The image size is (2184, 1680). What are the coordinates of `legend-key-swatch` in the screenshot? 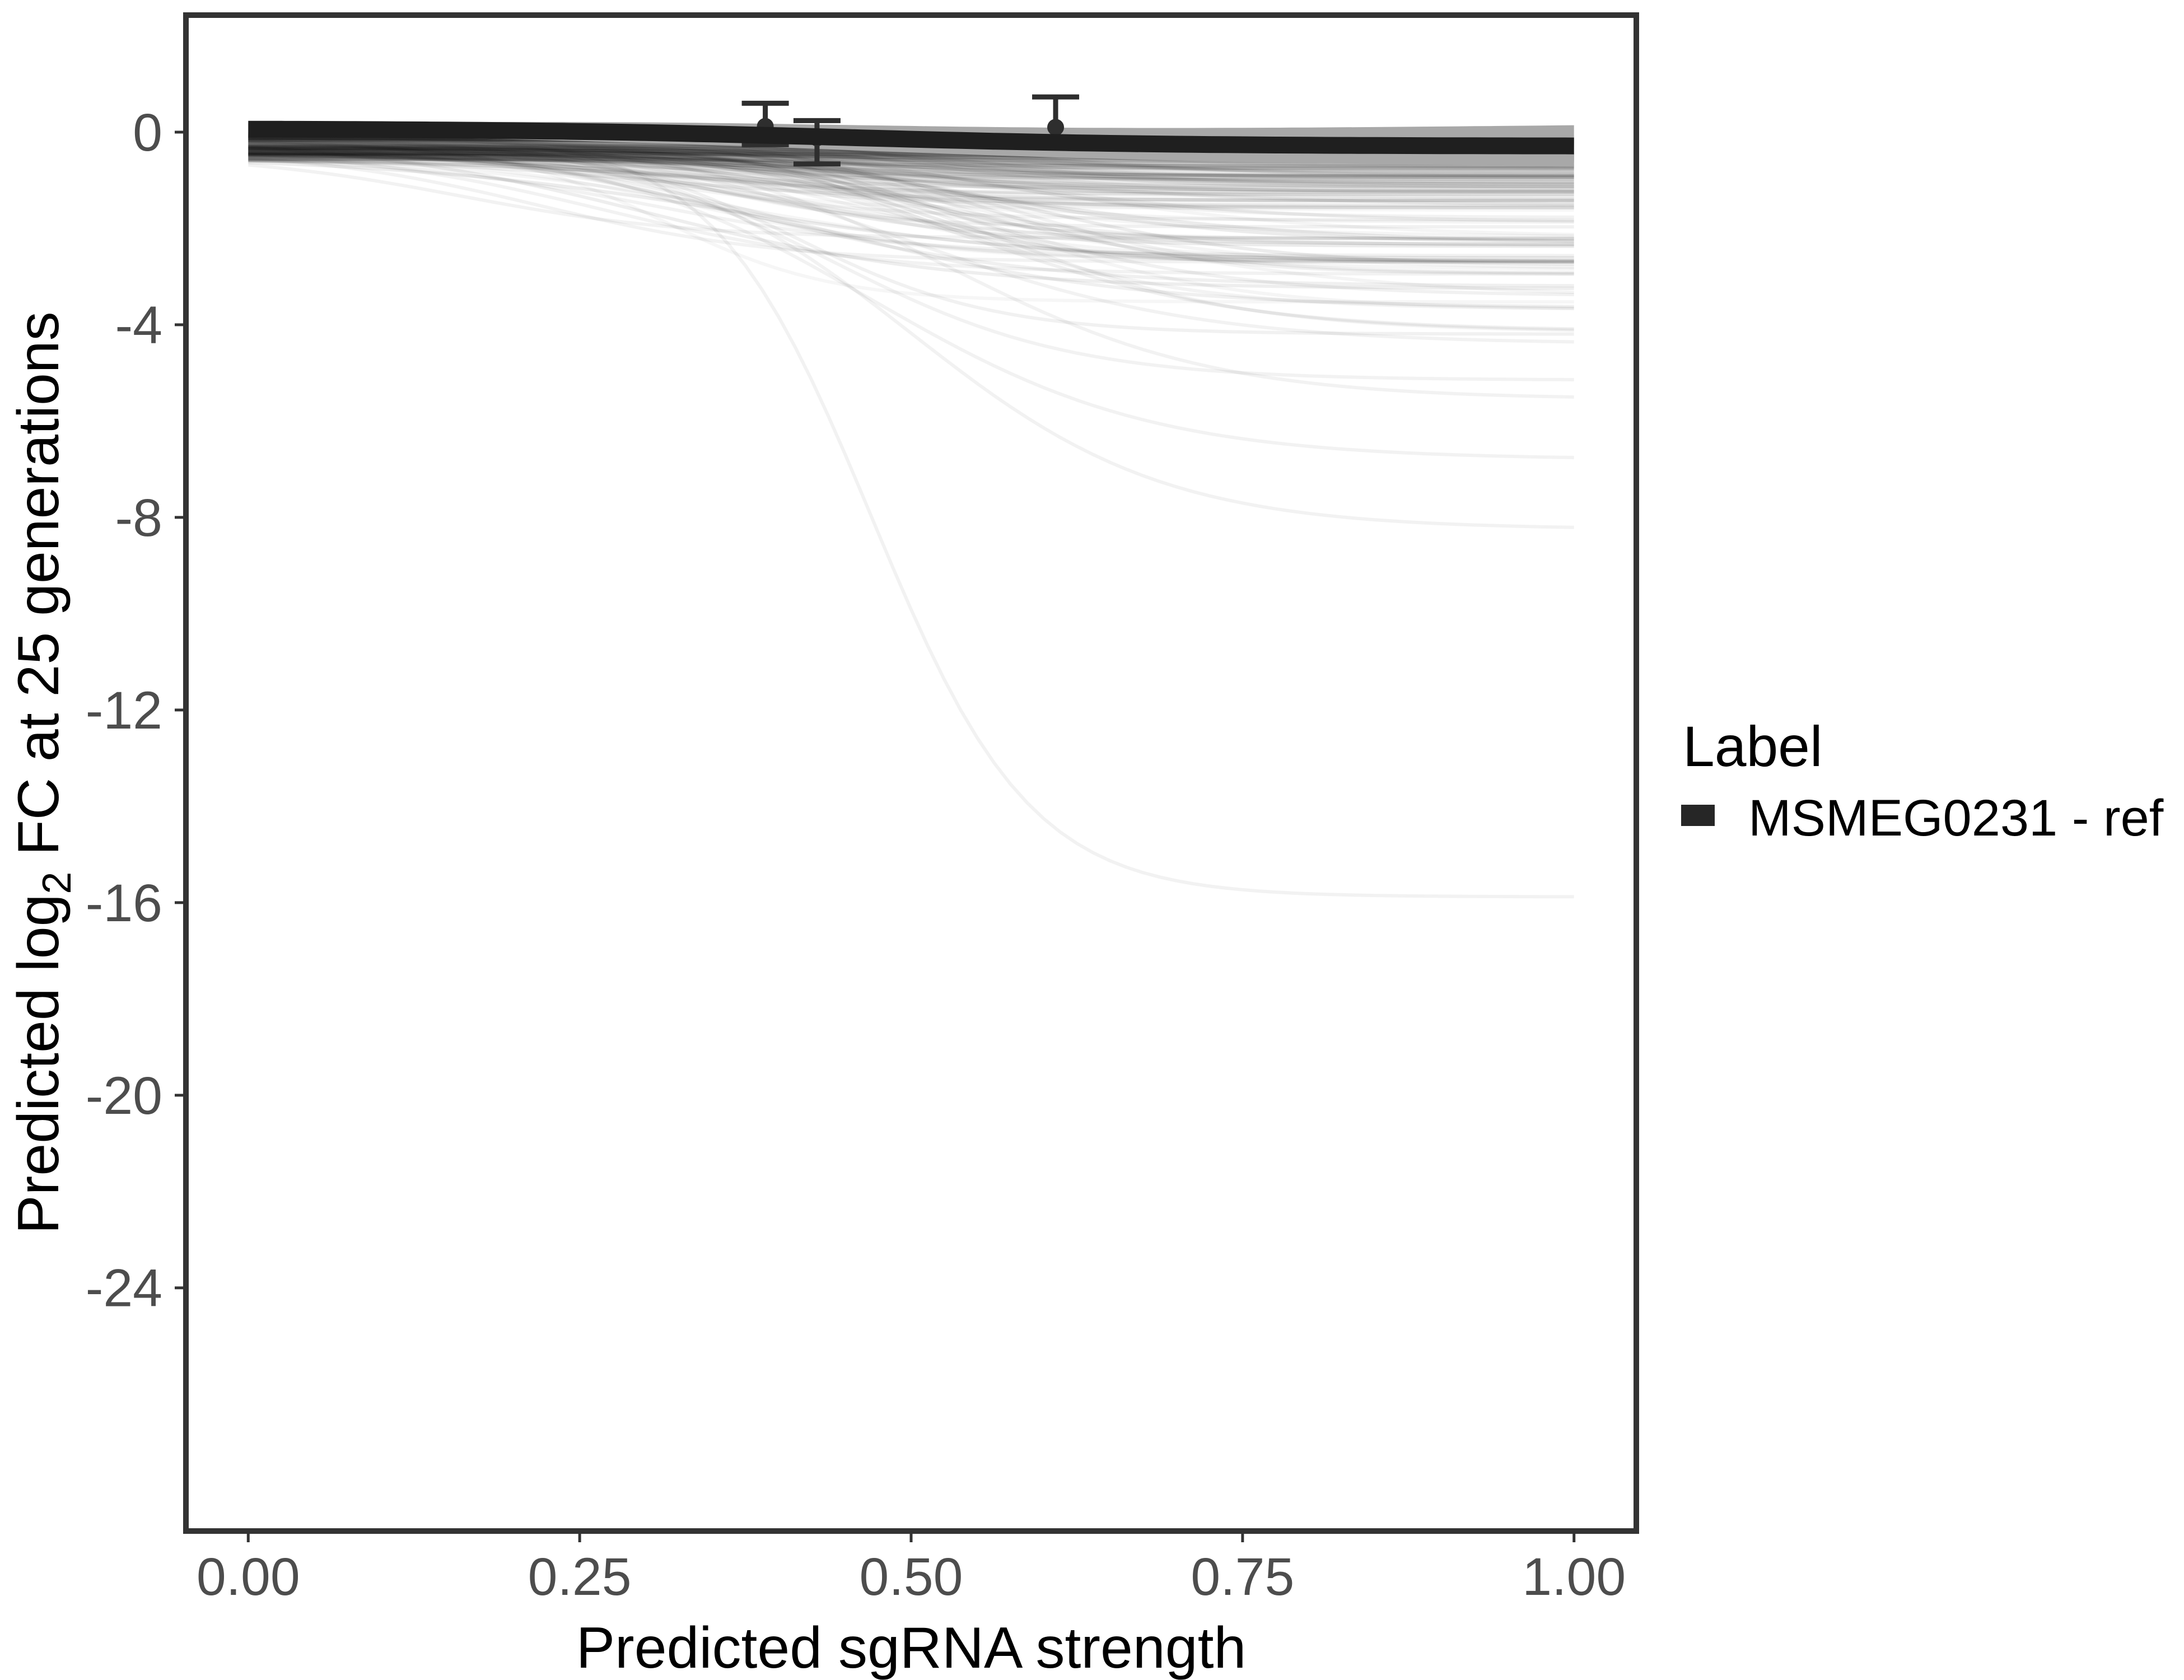 It's located at (1698, 816).